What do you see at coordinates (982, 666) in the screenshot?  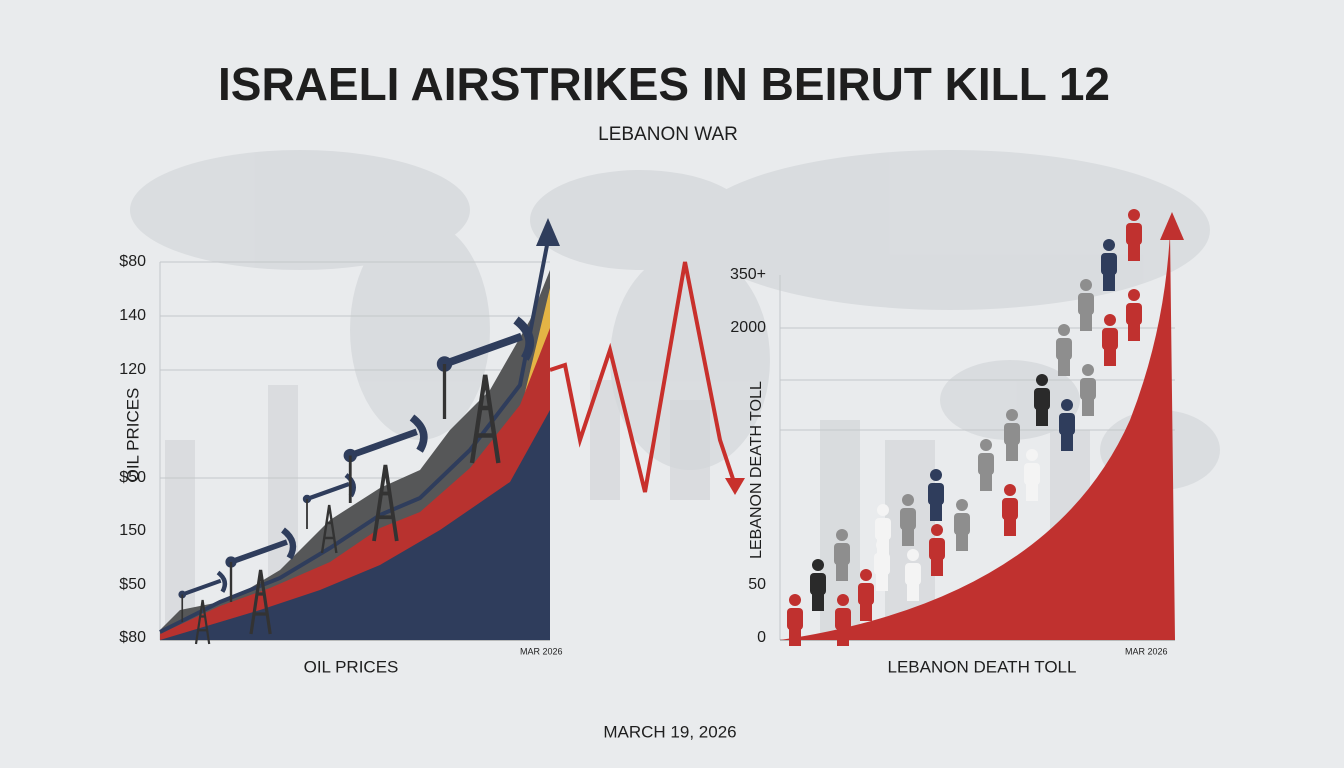 I see `right-caption: LEBANON DEATH TOLL` at bounding box center [982, 666].